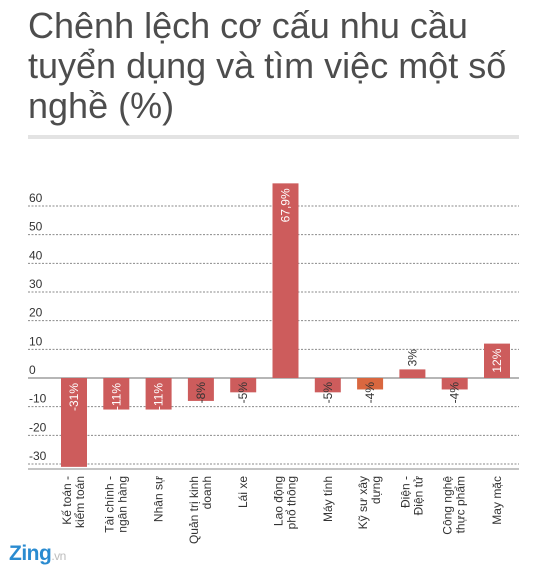 This screenshot has width=548, height=577. I want to click on category-label-line: Lao động, so click(279, 501).